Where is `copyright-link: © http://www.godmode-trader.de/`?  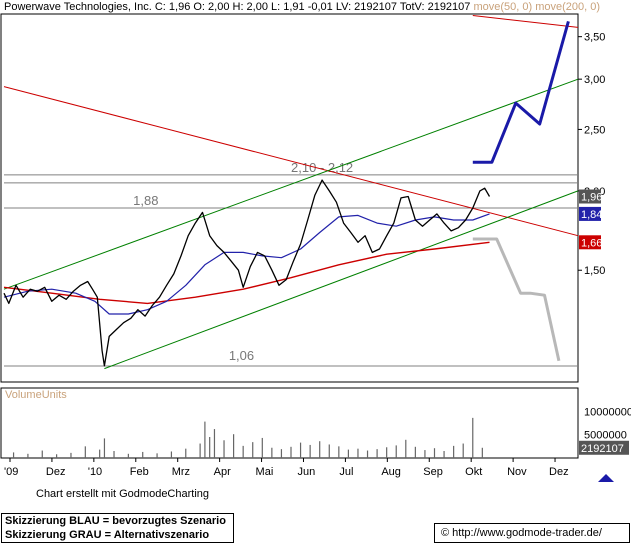
copyright-link: © http://www.godmode-trader.de/ is located at coordinates (532, 533).